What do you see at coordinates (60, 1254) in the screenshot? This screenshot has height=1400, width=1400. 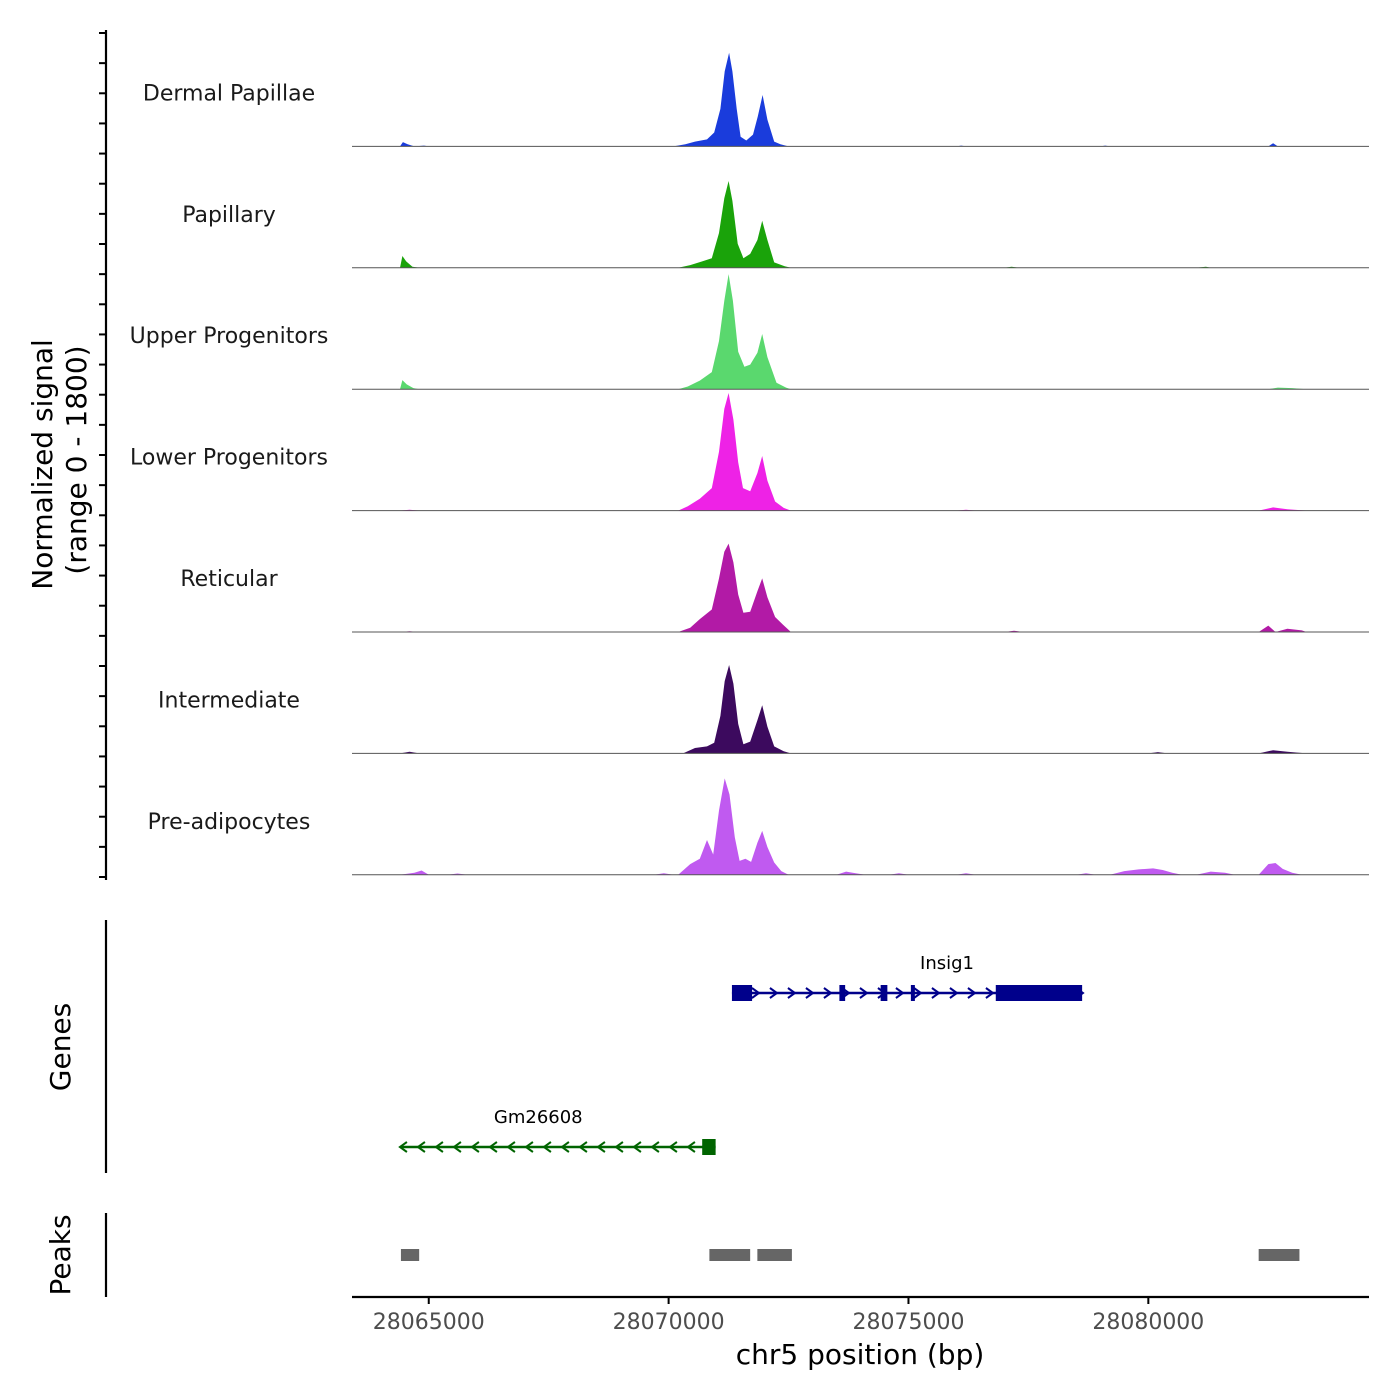 I see `peaks-panel-label: Peaks` at bounding box center [60, 1254].